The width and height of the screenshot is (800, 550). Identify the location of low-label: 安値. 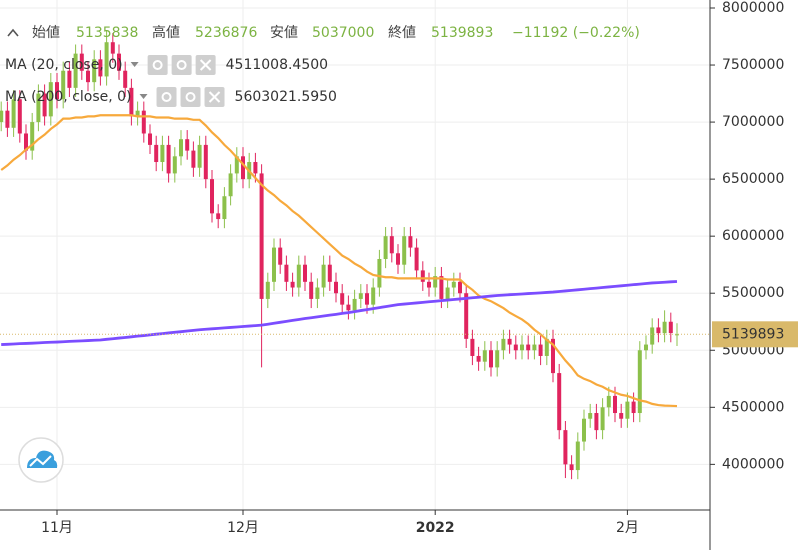
(284, 33).